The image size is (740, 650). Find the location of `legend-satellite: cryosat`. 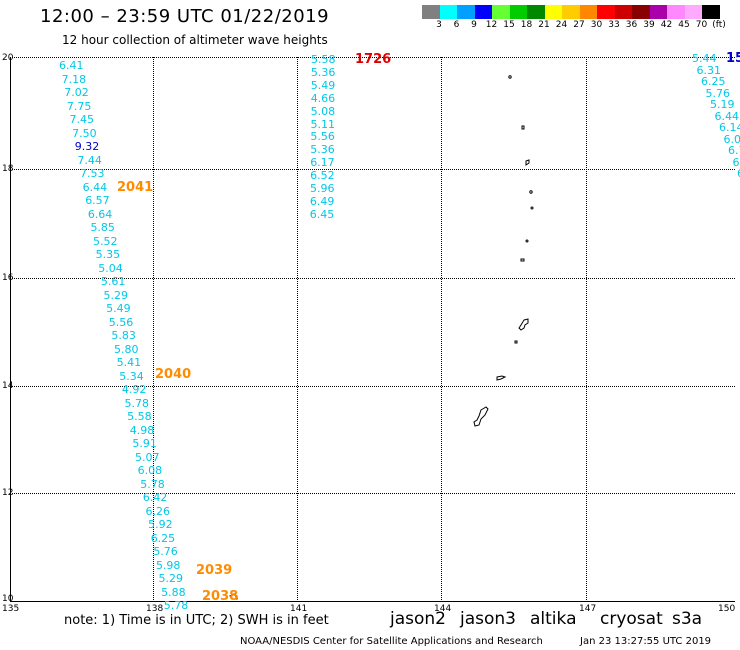

legend-satellite: cryosat is located at coordinates (631, 619).